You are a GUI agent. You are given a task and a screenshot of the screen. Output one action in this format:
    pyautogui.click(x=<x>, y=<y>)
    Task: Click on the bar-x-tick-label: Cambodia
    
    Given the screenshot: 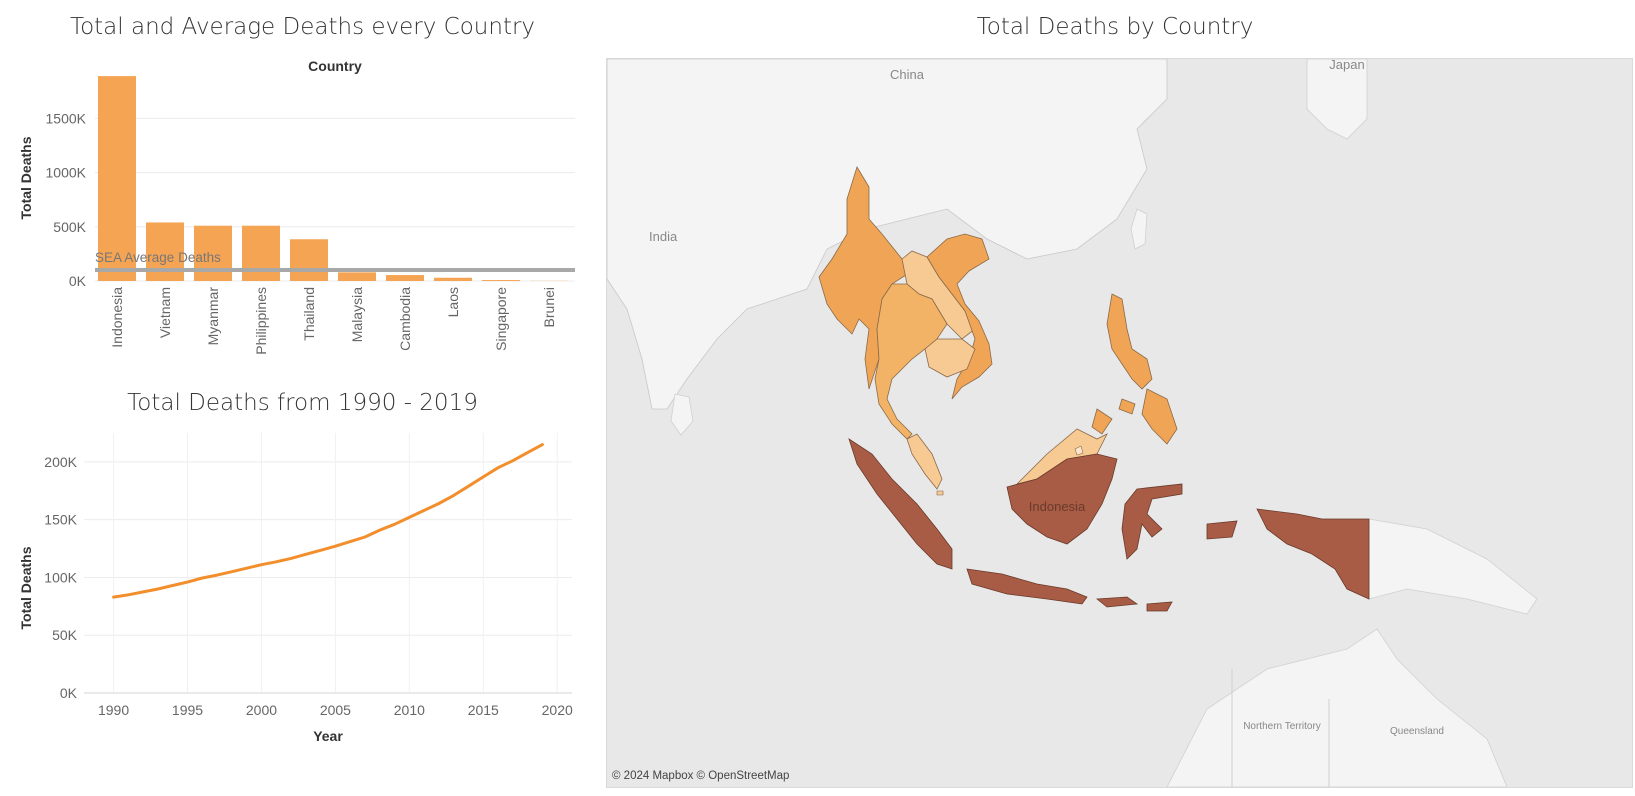 What is the action you would take?
    pyautogui.click(x=405, y=319)
    